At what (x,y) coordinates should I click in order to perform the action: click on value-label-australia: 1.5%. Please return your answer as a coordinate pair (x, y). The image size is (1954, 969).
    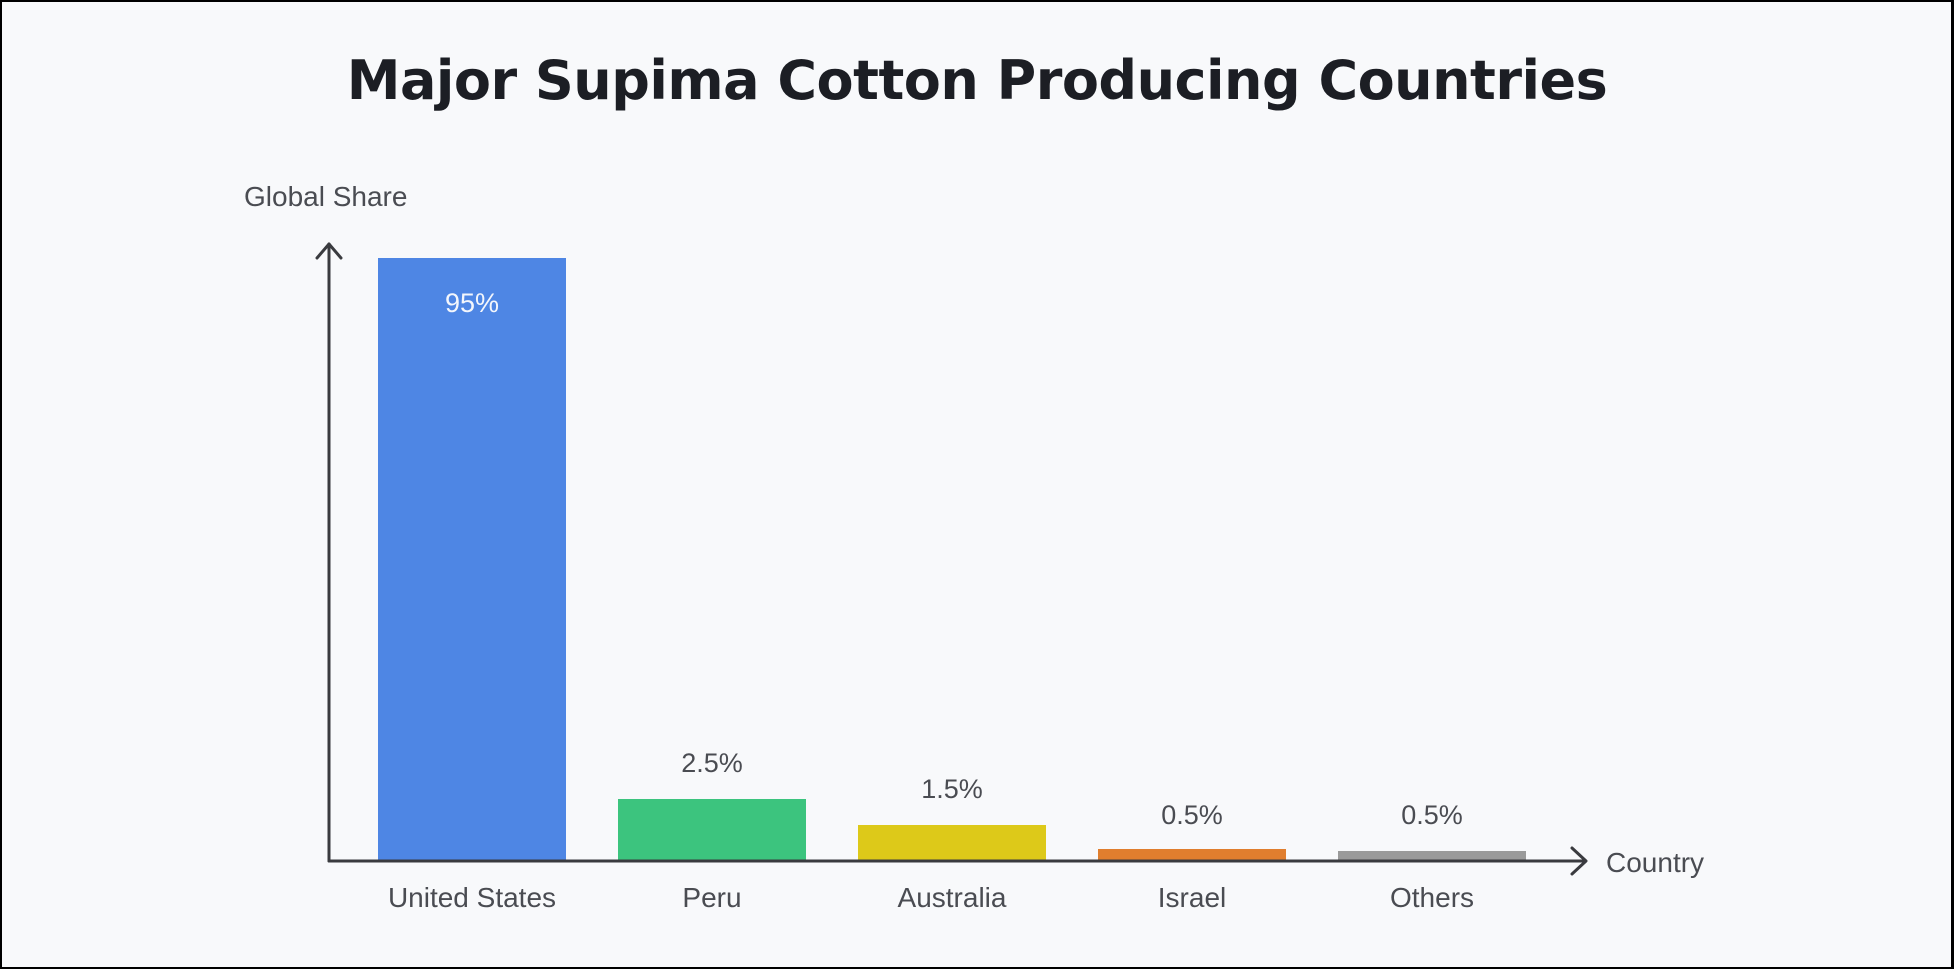
    Looking at the image, I should click on (952, 789).